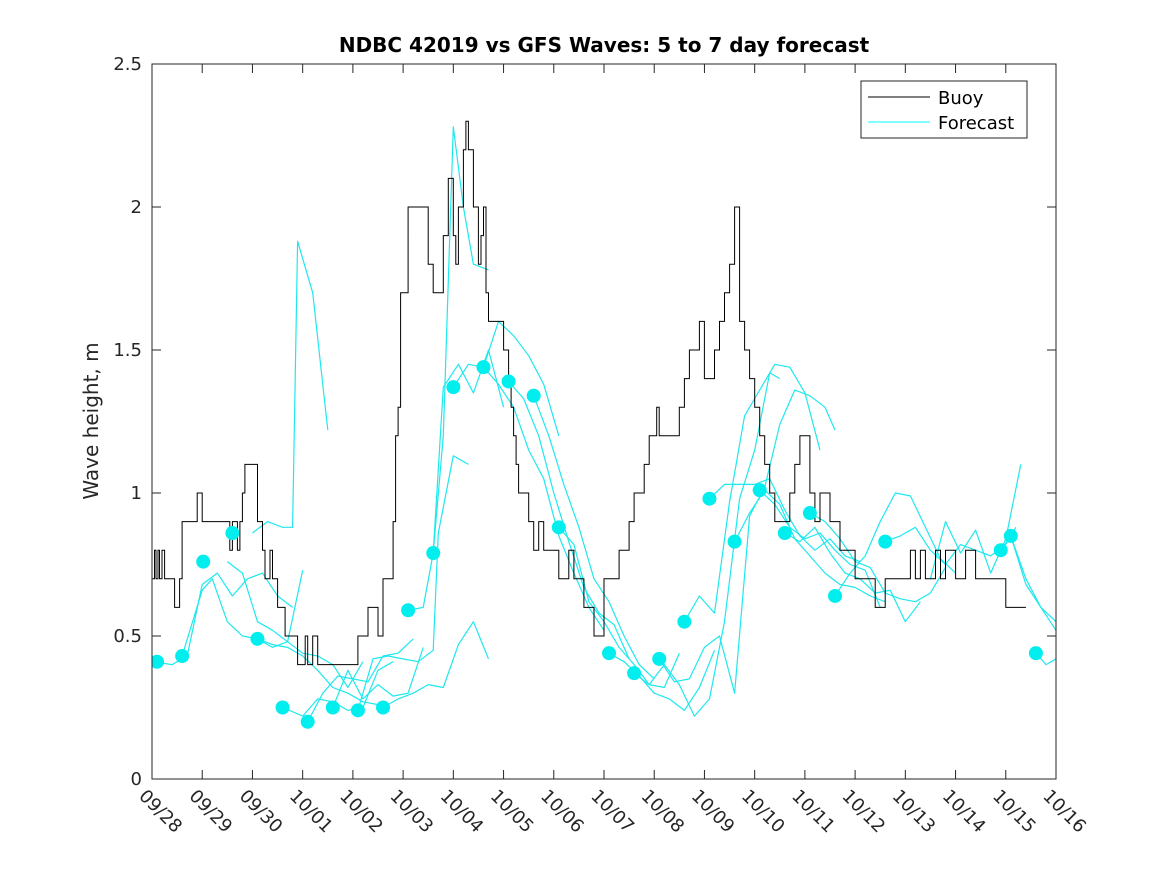 The width and height of the screenshot is (1167, 875). What do you see at coordinates (813, 812) in the screenshot?
I see `x-tick-label: 10/11` at bounding box center [813, 812].